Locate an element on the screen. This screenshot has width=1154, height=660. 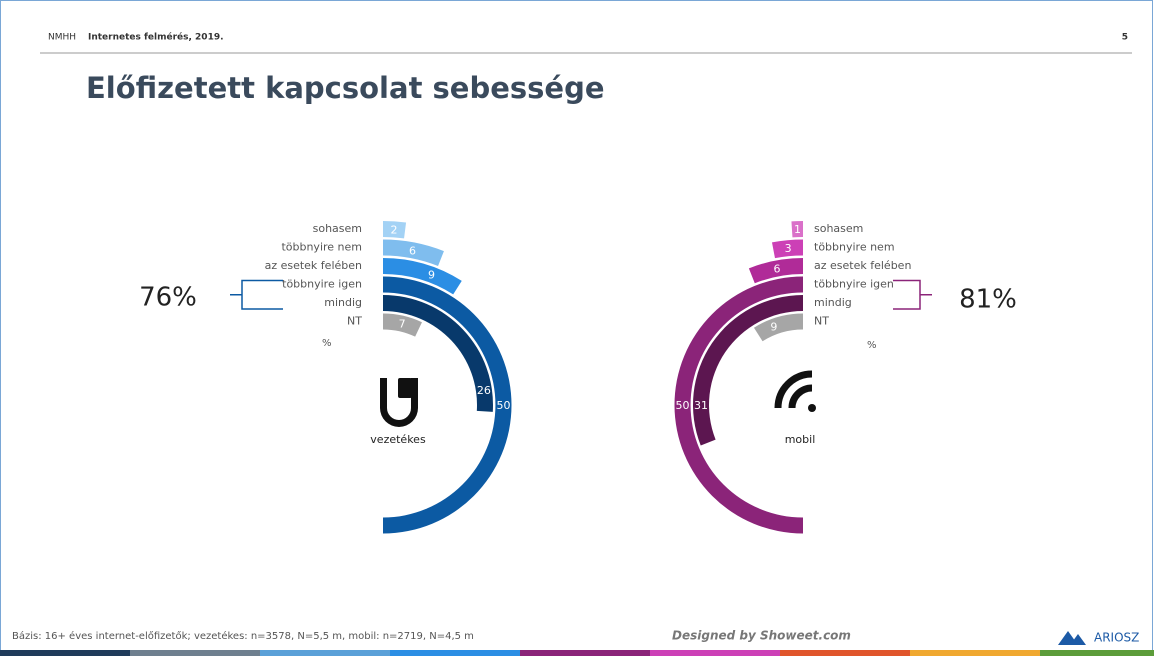
logo: NMHH is located at coordinates (62, 38).